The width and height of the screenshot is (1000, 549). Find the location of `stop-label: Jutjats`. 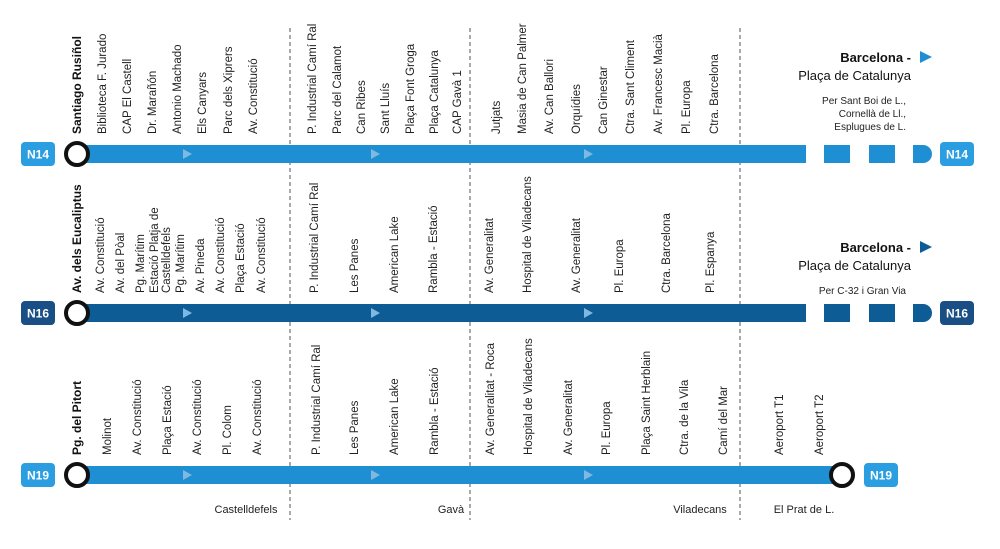

stop-label: Jutjats is located at coordinates (497, 117).